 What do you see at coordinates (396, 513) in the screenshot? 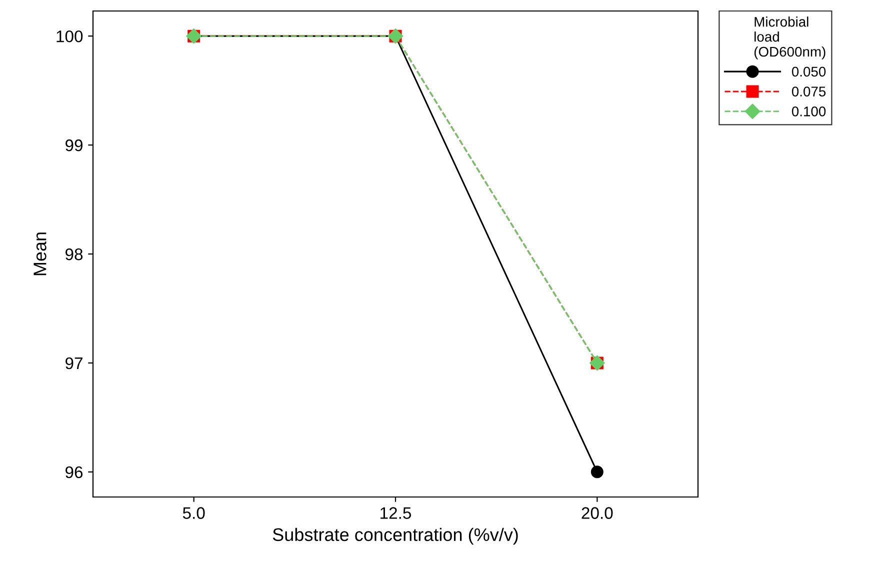
I see `x-tick-label: 12.5` at bounding box center [396, 513].